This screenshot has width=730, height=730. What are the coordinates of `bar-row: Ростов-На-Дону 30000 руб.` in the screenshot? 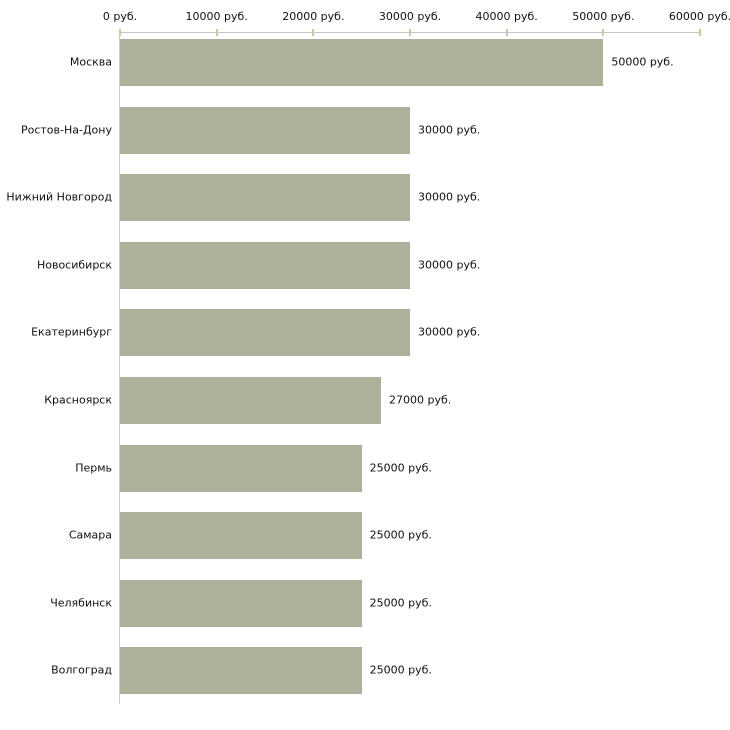 It's located at (360, 135).